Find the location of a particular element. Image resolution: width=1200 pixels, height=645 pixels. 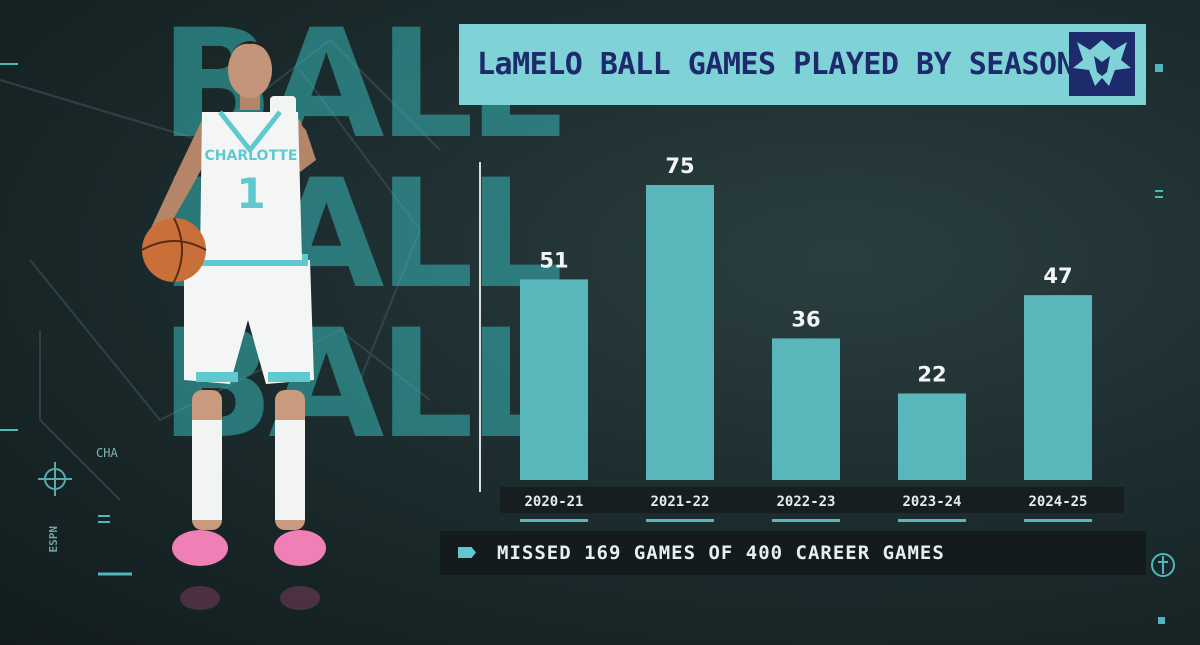

chart-title-banner: LaMELO BALL GAMES PLAYED BY SEASON is located at coordinates (802, 64).